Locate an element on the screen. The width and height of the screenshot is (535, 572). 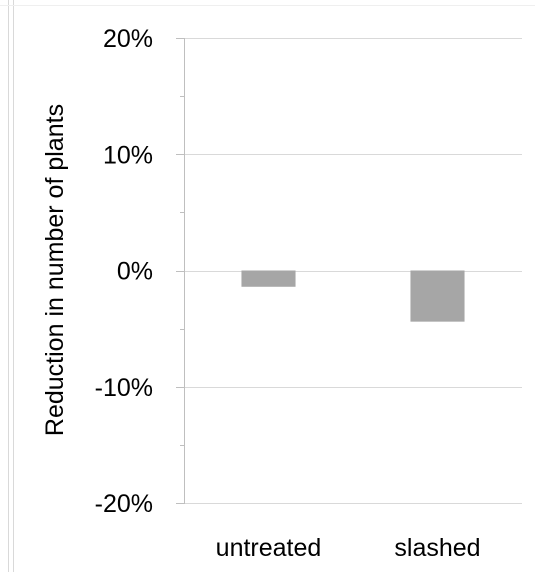
y-tick-label: 10% is located at coordinates (128, 155).